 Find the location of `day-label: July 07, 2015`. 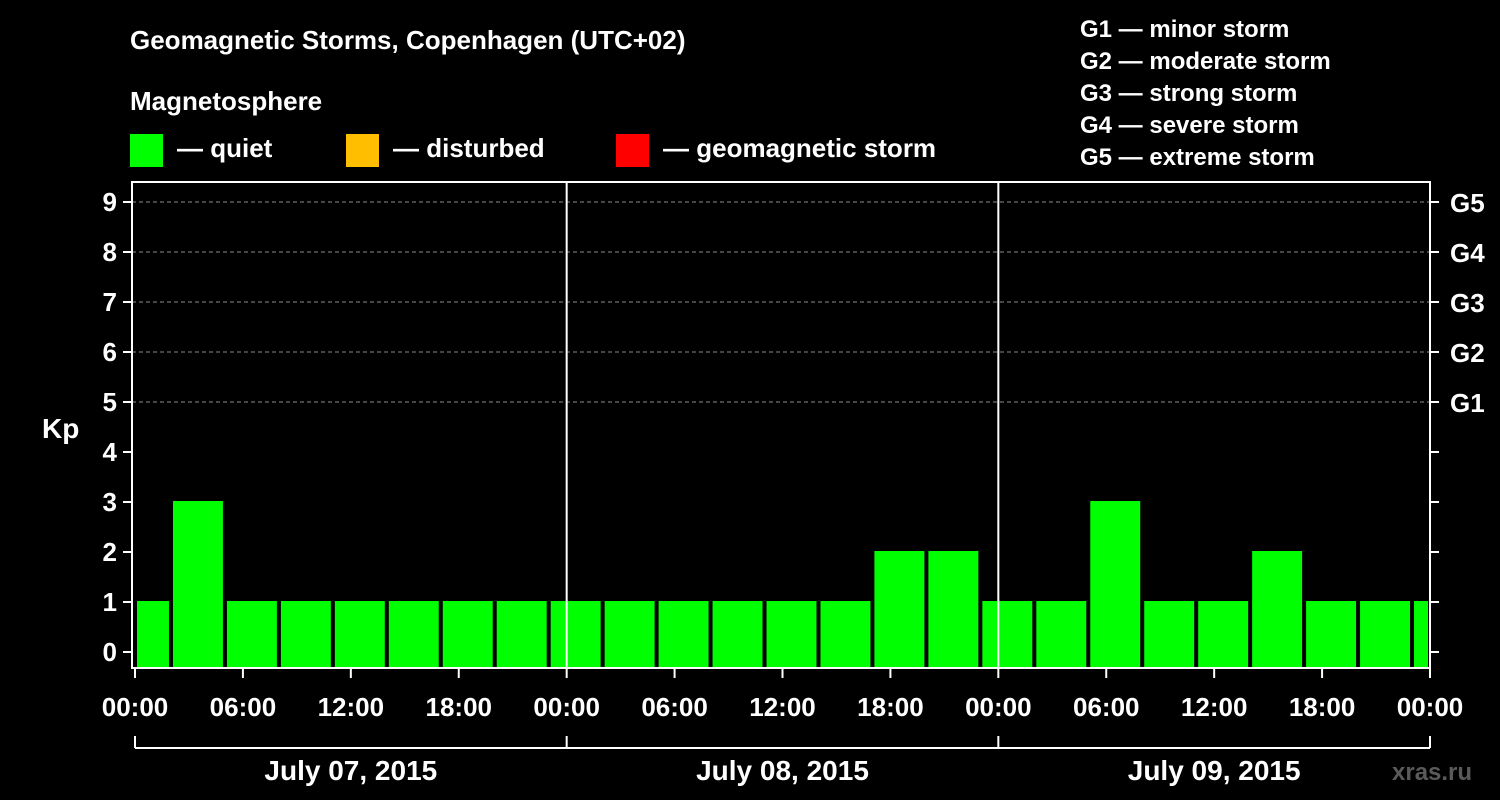

day-label: July 07, 2015 is located at coordinates (350, 770).